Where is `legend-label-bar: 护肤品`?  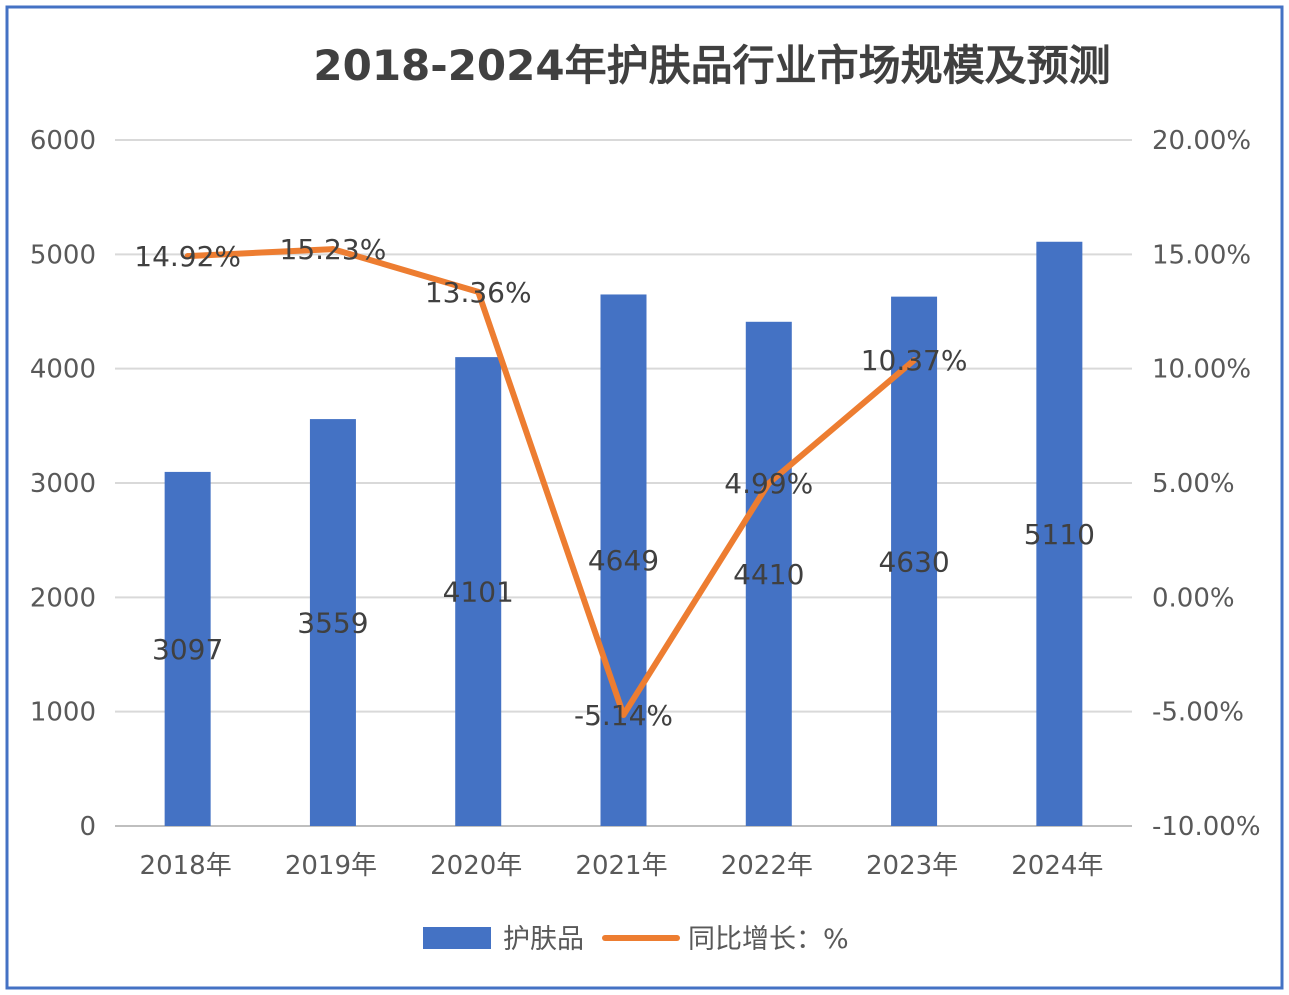 legend-label-bar: 护肤品 is located at coordinates (543, 939).